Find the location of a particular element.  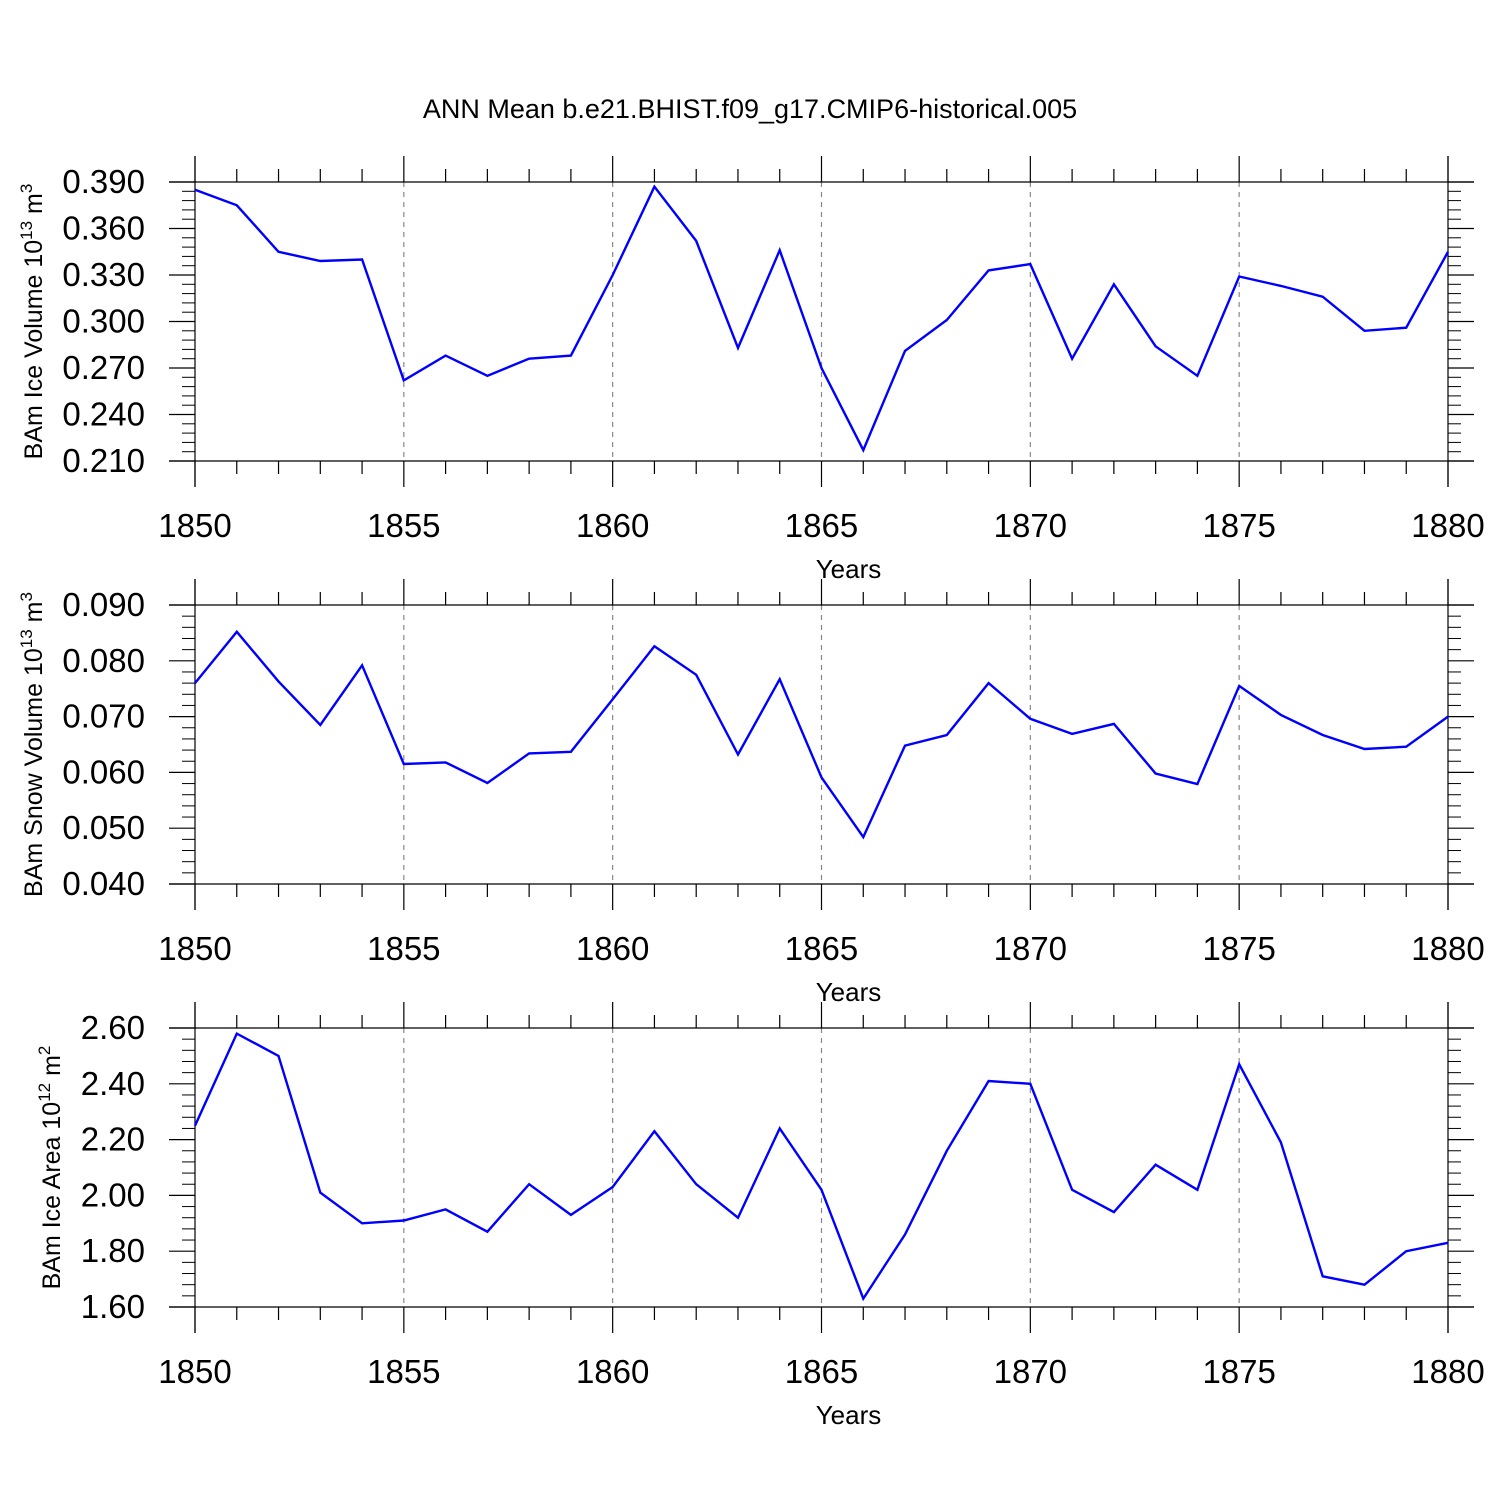

y-axis-title-superscript: 2 is located at coordinates (44, 1050).